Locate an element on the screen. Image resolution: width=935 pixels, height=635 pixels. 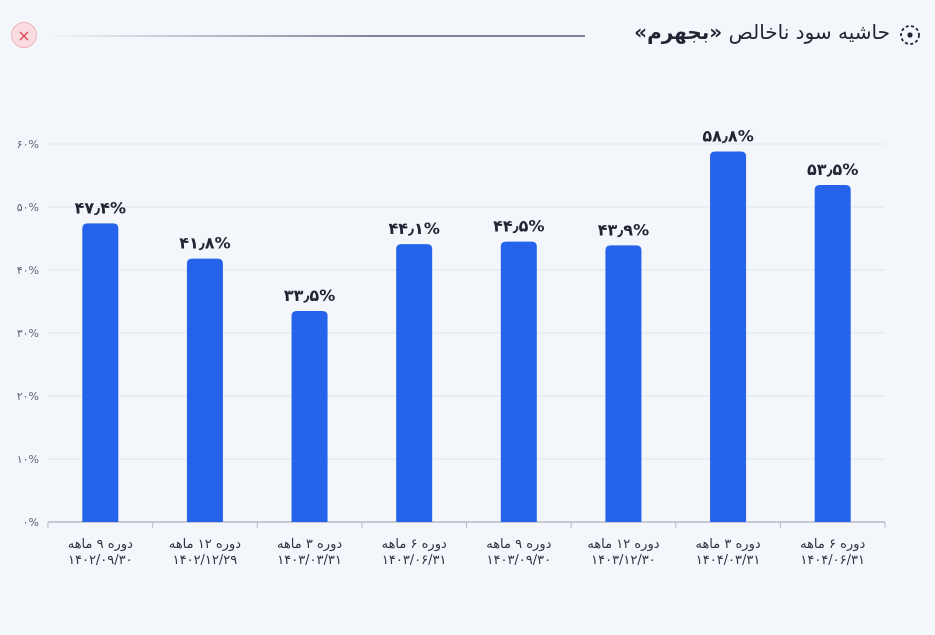
data-label: ۴۳٫۹% is located at coordinates (623, 229).